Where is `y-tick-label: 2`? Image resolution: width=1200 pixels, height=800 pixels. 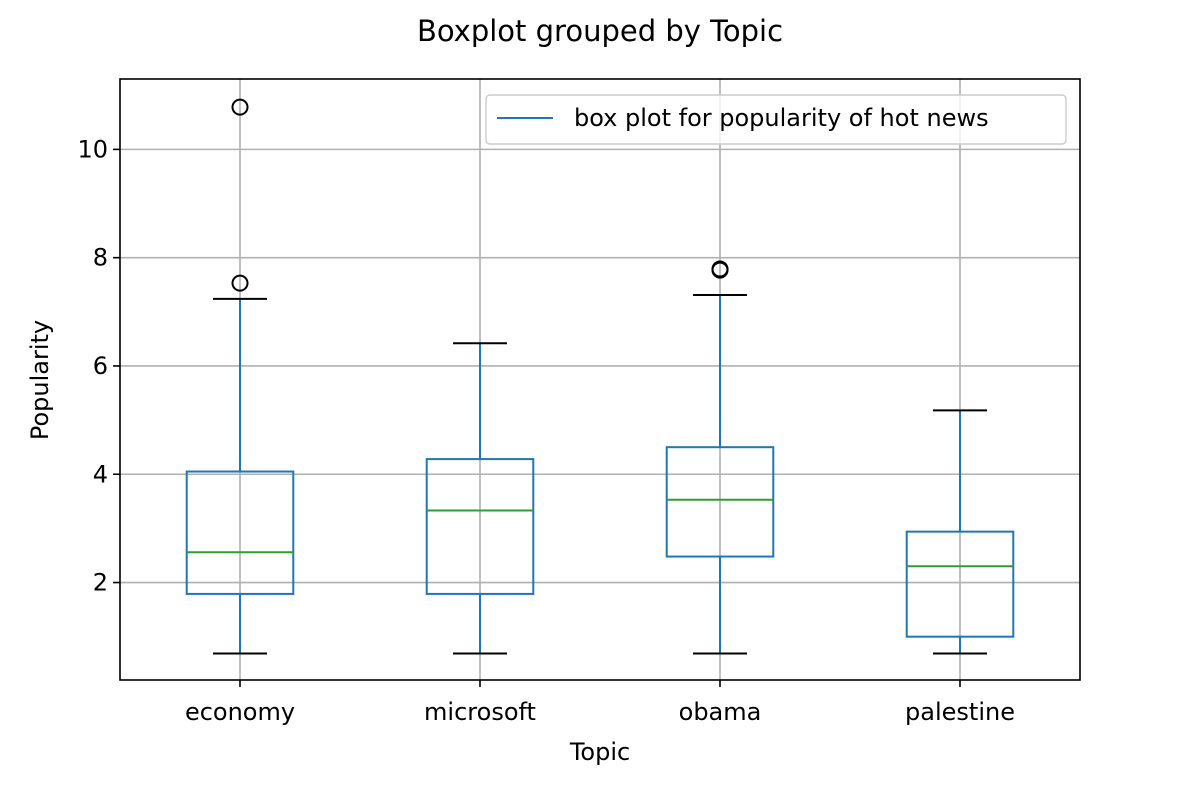 y-tick-label: 2 is located at coordinates (100, 583).